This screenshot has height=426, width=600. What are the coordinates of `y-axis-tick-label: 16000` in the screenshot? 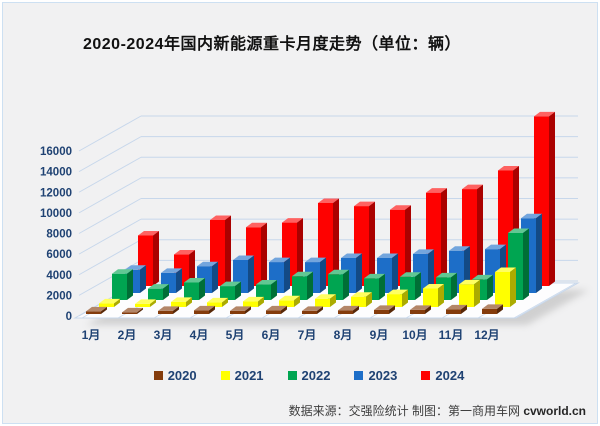 It's located at (56, 152).